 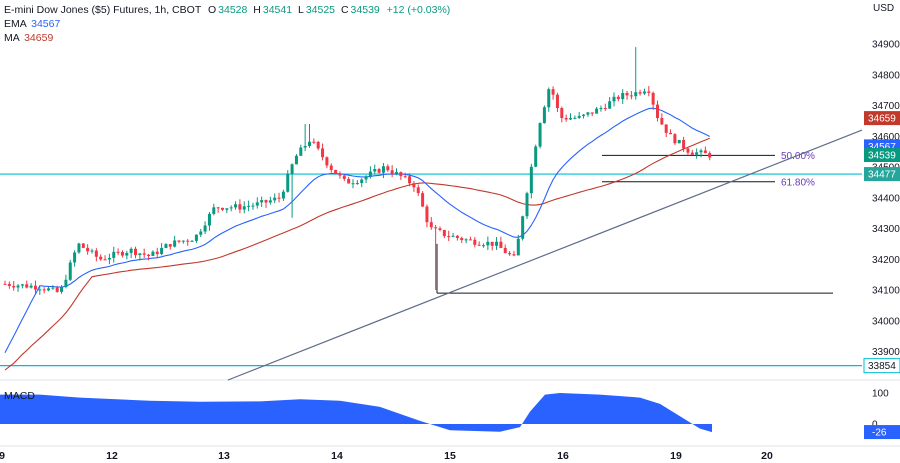 I want to click on price-tick-label: 34600, so click(x=886, y=137).